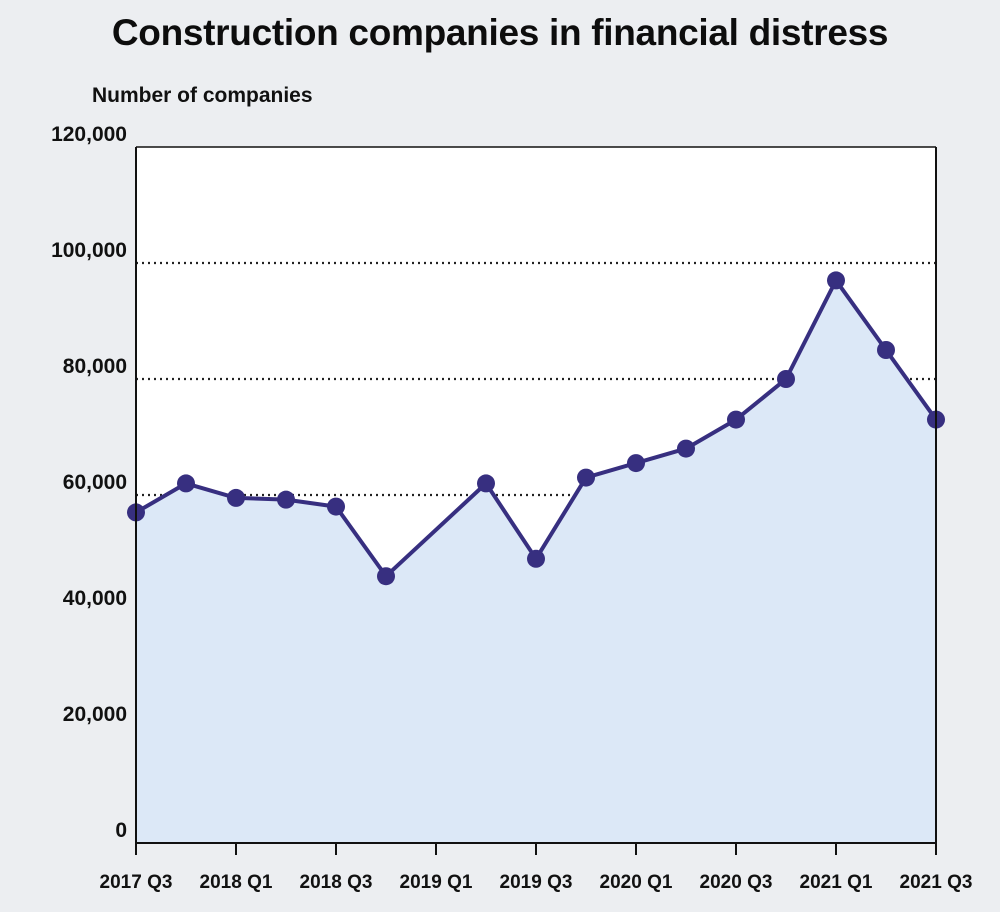 This screenshot has width=1000, height=912. What do you see at coordinates (636, 463) in the screenshot?
I see `data-point-2020-q1` at bounding box center [636, 463].